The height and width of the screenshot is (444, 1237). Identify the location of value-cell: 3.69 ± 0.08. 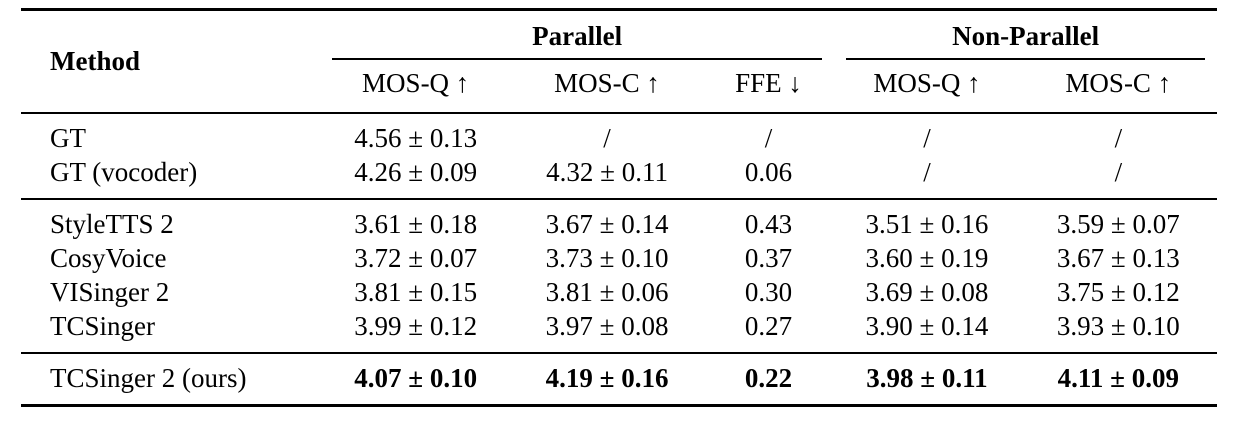
(927, 291).